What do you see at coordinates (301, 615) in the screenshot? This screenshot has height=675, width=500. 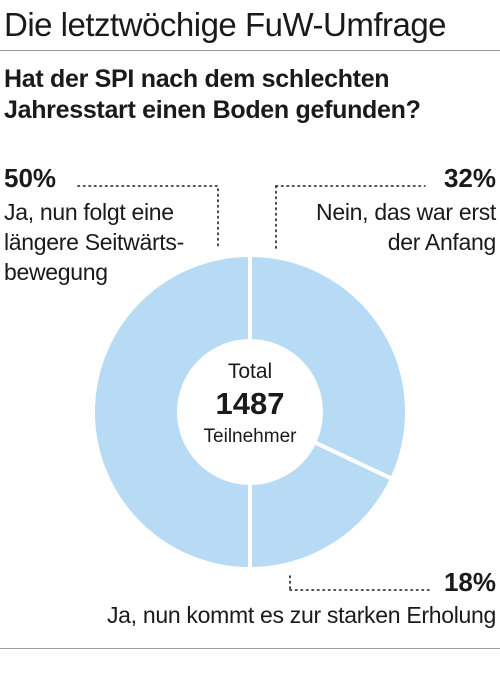 I see `slice-label-line: Ja, nun kommt es zur starken Erholung` at bounding box center [301, 615].